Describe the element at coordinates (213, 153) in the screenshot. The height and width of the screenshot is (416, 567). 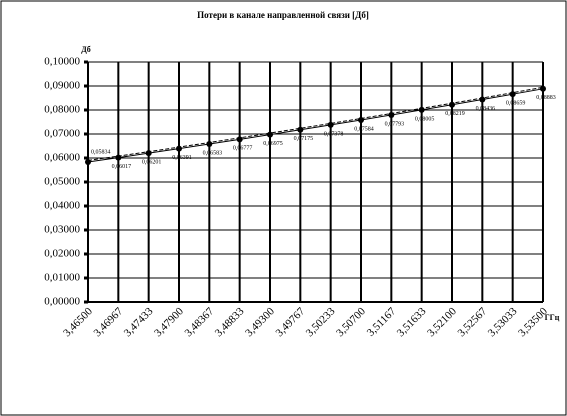
I see `data-label: 0,06583` at that location.